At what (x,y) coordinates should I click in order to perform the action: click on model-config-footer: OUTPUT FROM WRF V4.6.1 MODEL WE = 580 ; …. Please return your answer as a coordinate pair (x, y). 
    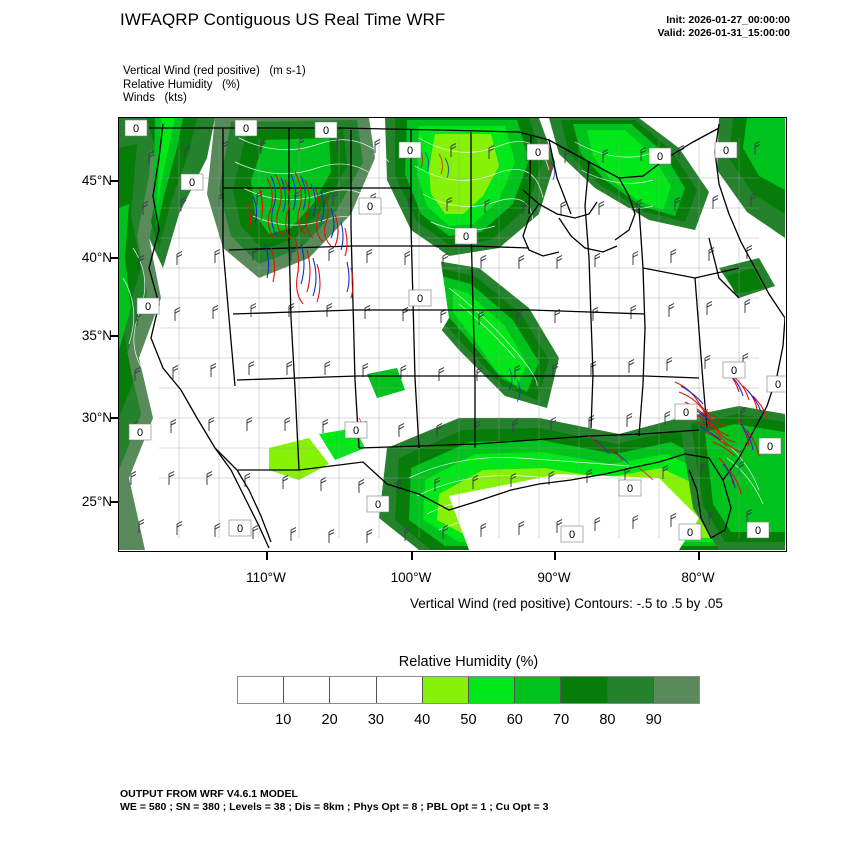
    Looking at the image, I should click on (334, 800).